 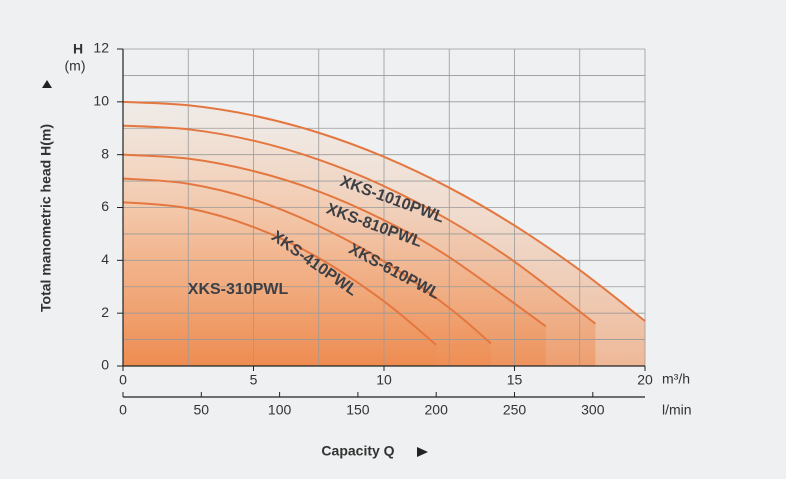 What do you see at coordinates (78, 49) in the screenshot?
I see `y-unit-symbol: H` at bounding box center [78, 49].